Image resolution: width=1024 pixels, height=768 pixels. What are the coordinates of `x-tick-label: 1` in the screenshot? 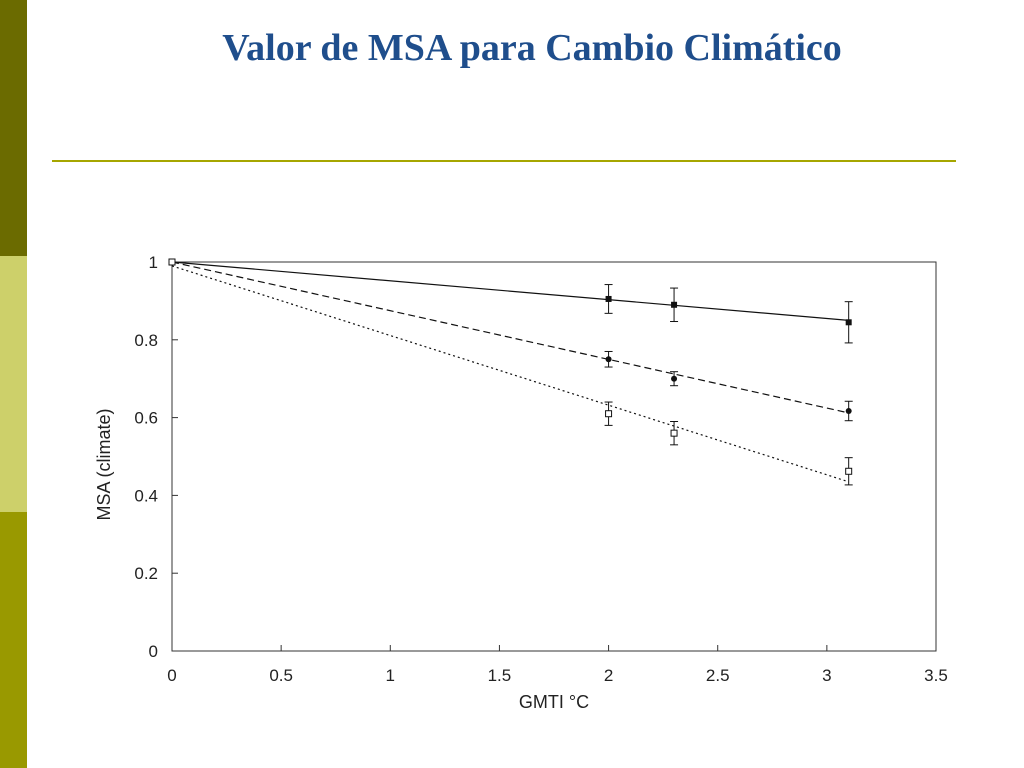 It's located at (390, 675).